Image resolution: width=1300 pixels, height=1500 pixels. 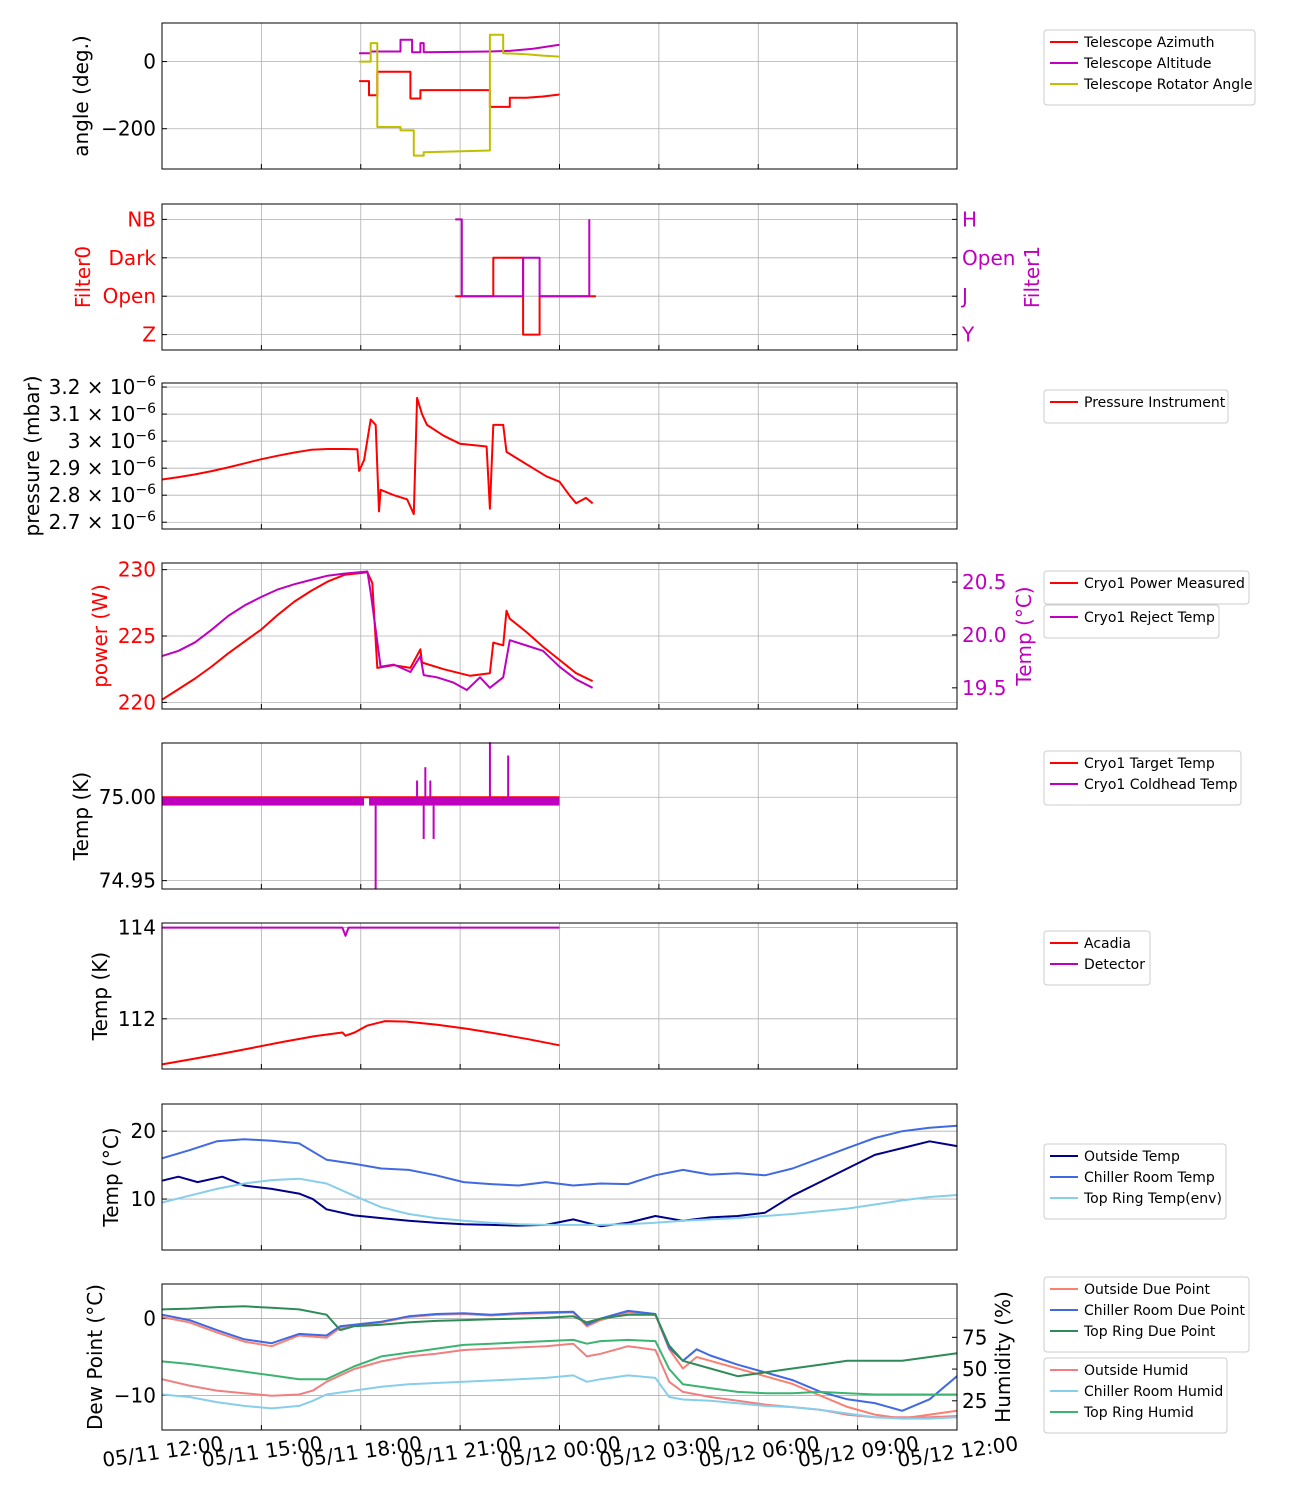 I want to click on series-line-cryo1-reject-temp, so click(x=377, y=630).